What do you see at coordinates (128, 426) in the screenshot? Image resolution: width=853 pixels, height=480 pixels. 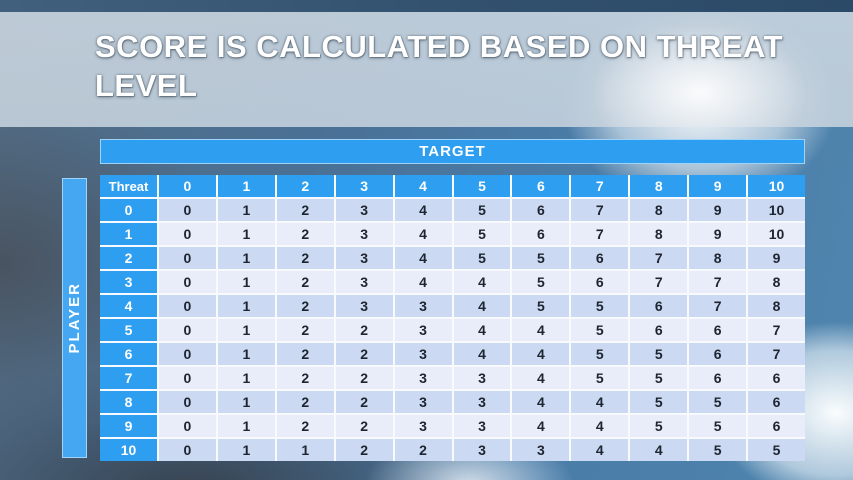 I see `row-header-cell: 9` at bounding box center [128, 426].